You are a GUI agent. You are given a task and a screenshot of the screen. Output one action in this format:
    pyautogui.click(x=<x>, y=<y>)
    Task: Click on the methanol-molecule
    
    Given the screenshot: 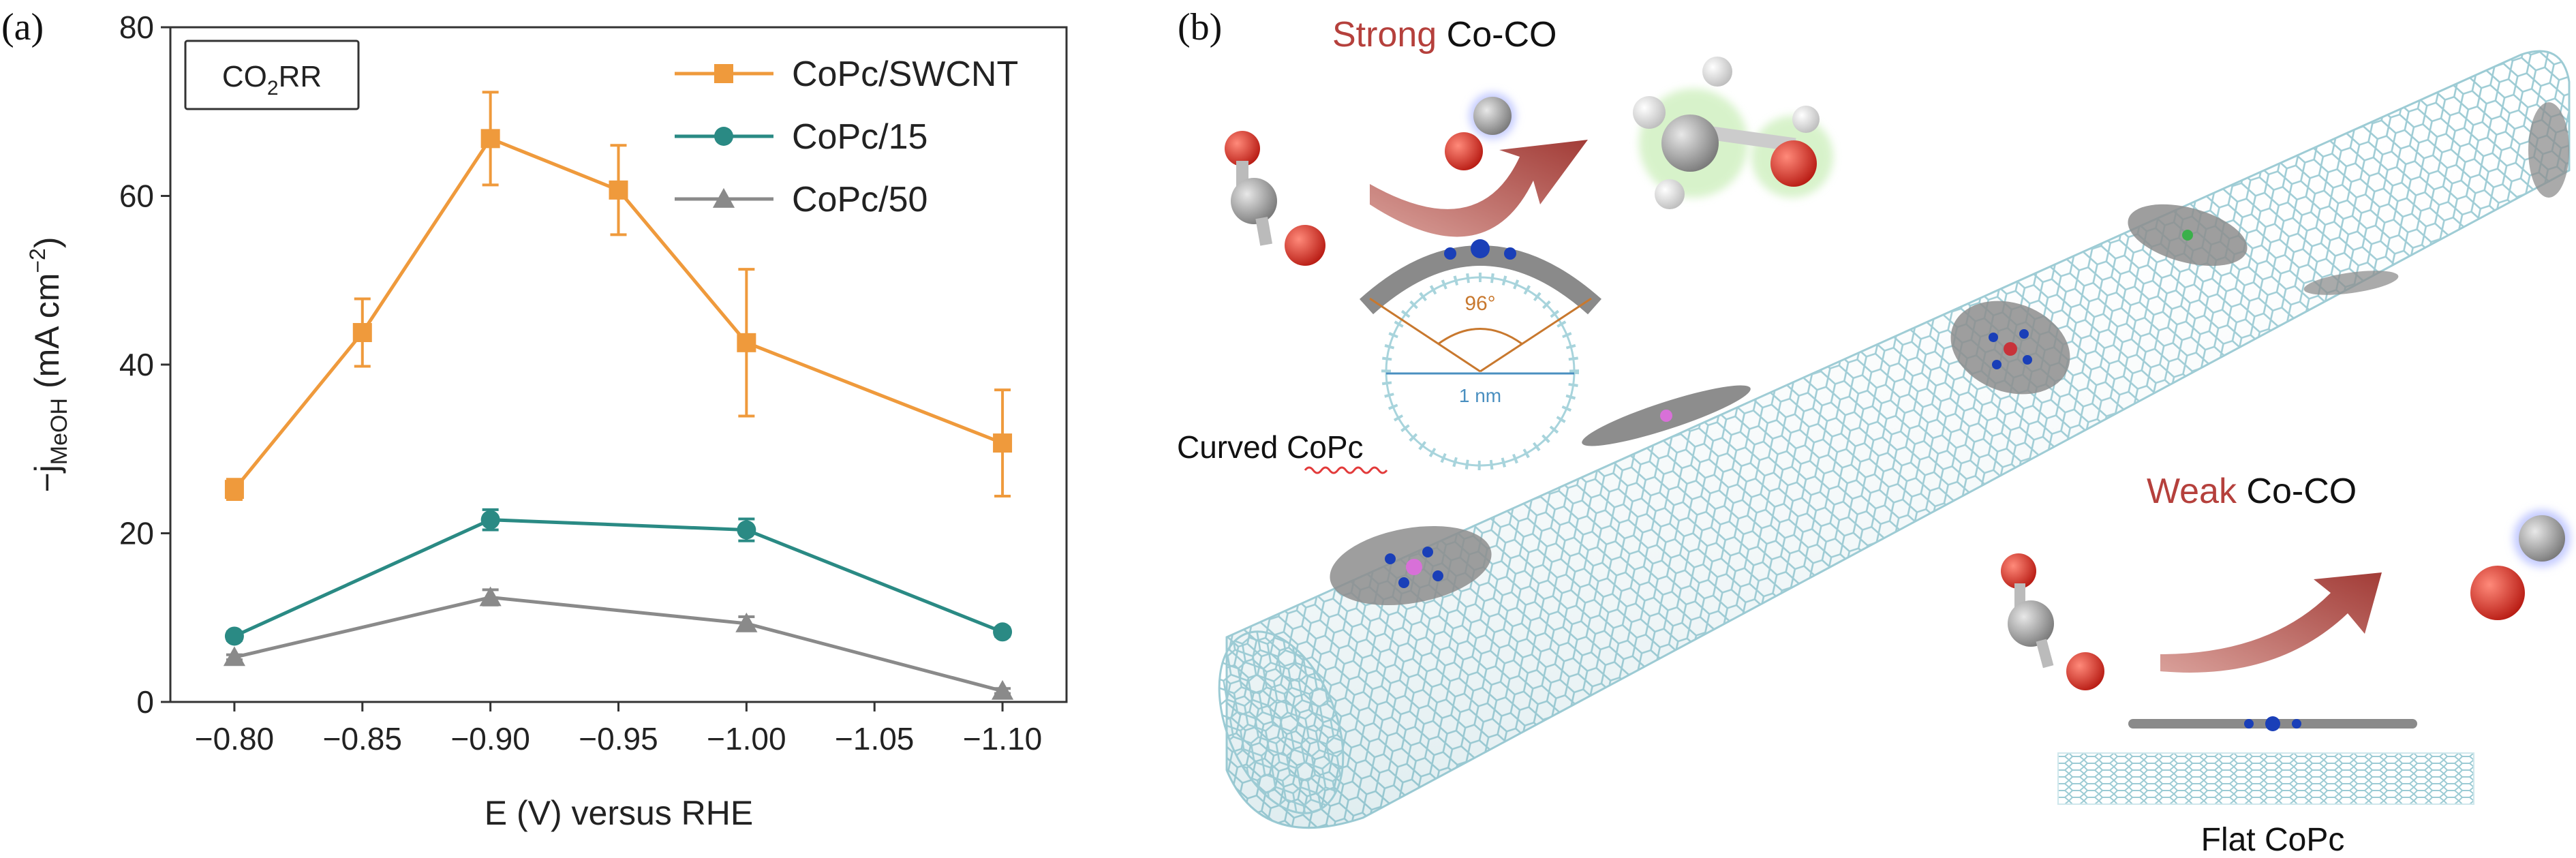 What is the action you would take?
    pyautogui.click(x=1733, y=133)
    